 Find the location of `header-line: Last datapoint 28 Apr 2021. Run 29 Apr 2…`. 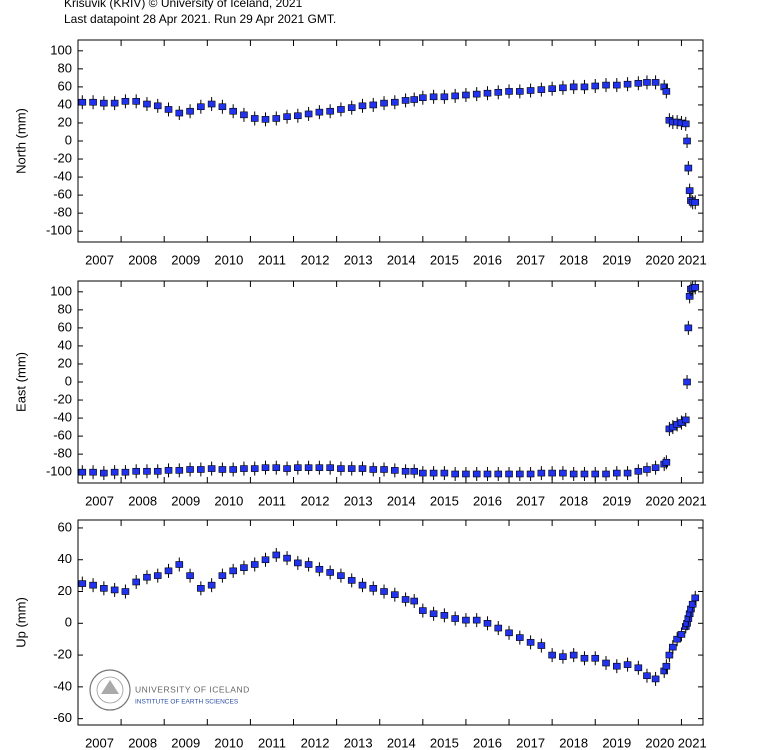

header-line: Last datapoint 28 Apr 2021. Run 29 Apr 2… is located at coordinates (200, 19).